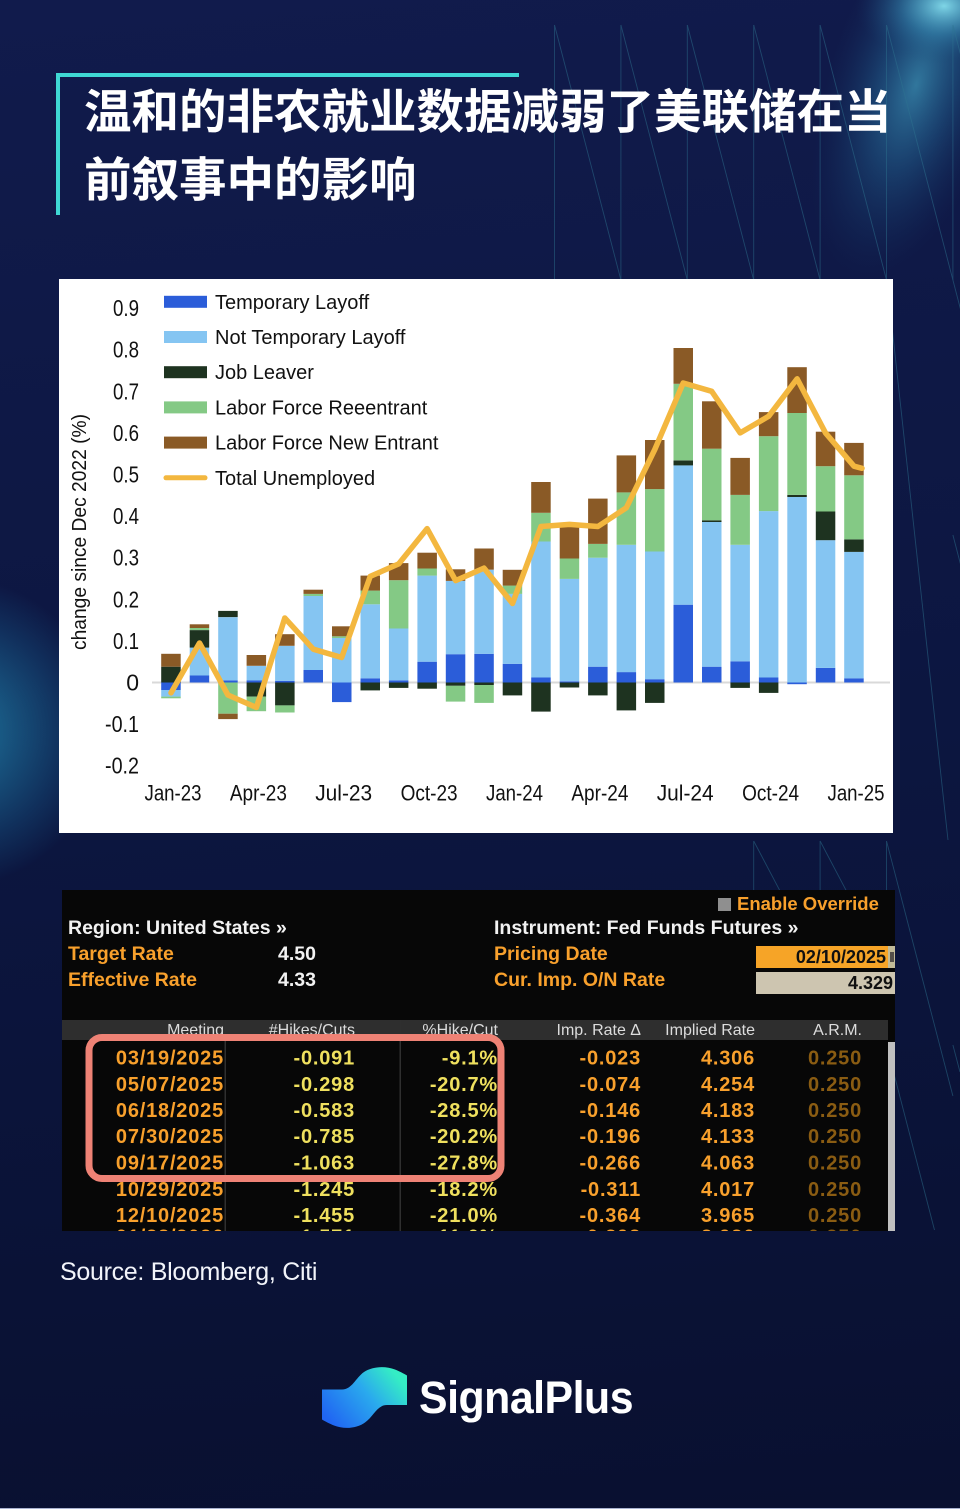 The image size is (960, 1509). I want to click on svg-text: -0.266, so click(610, 1164).